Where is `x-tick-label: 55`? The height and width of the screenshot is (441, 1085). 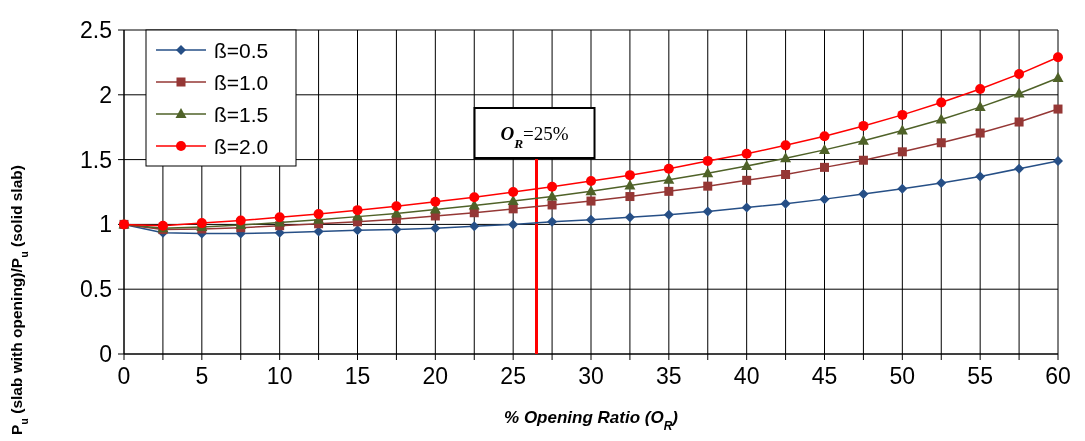
x-tick-label: 55 is located at coordinates (980, 376).